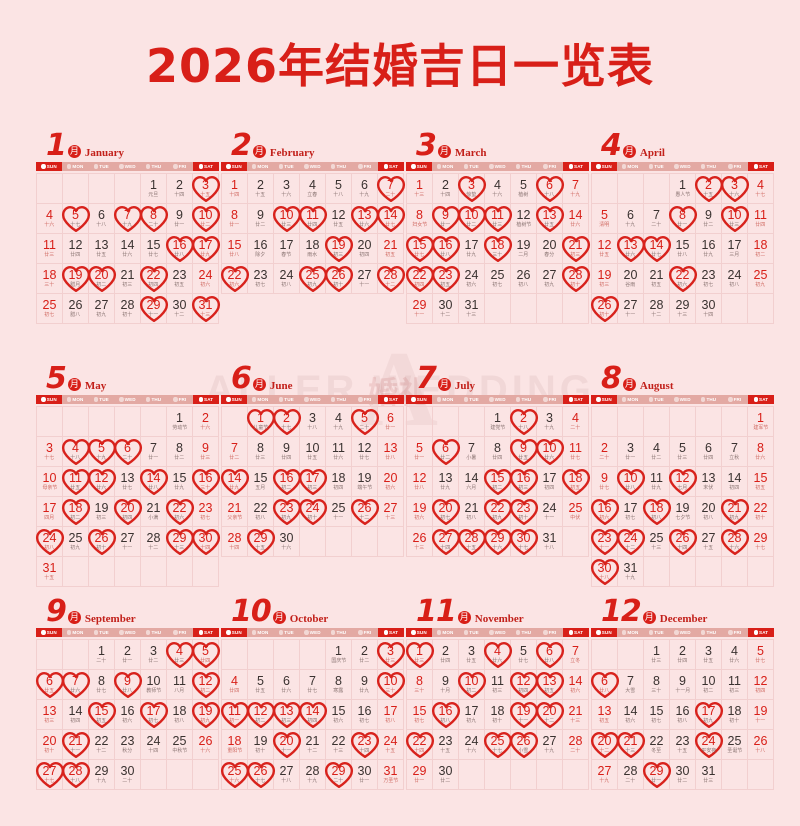  What do you see at coordinates (75, 482) in the screenshot?
I see `day-cell: 11 廿五` at bounding box center [75, 482].